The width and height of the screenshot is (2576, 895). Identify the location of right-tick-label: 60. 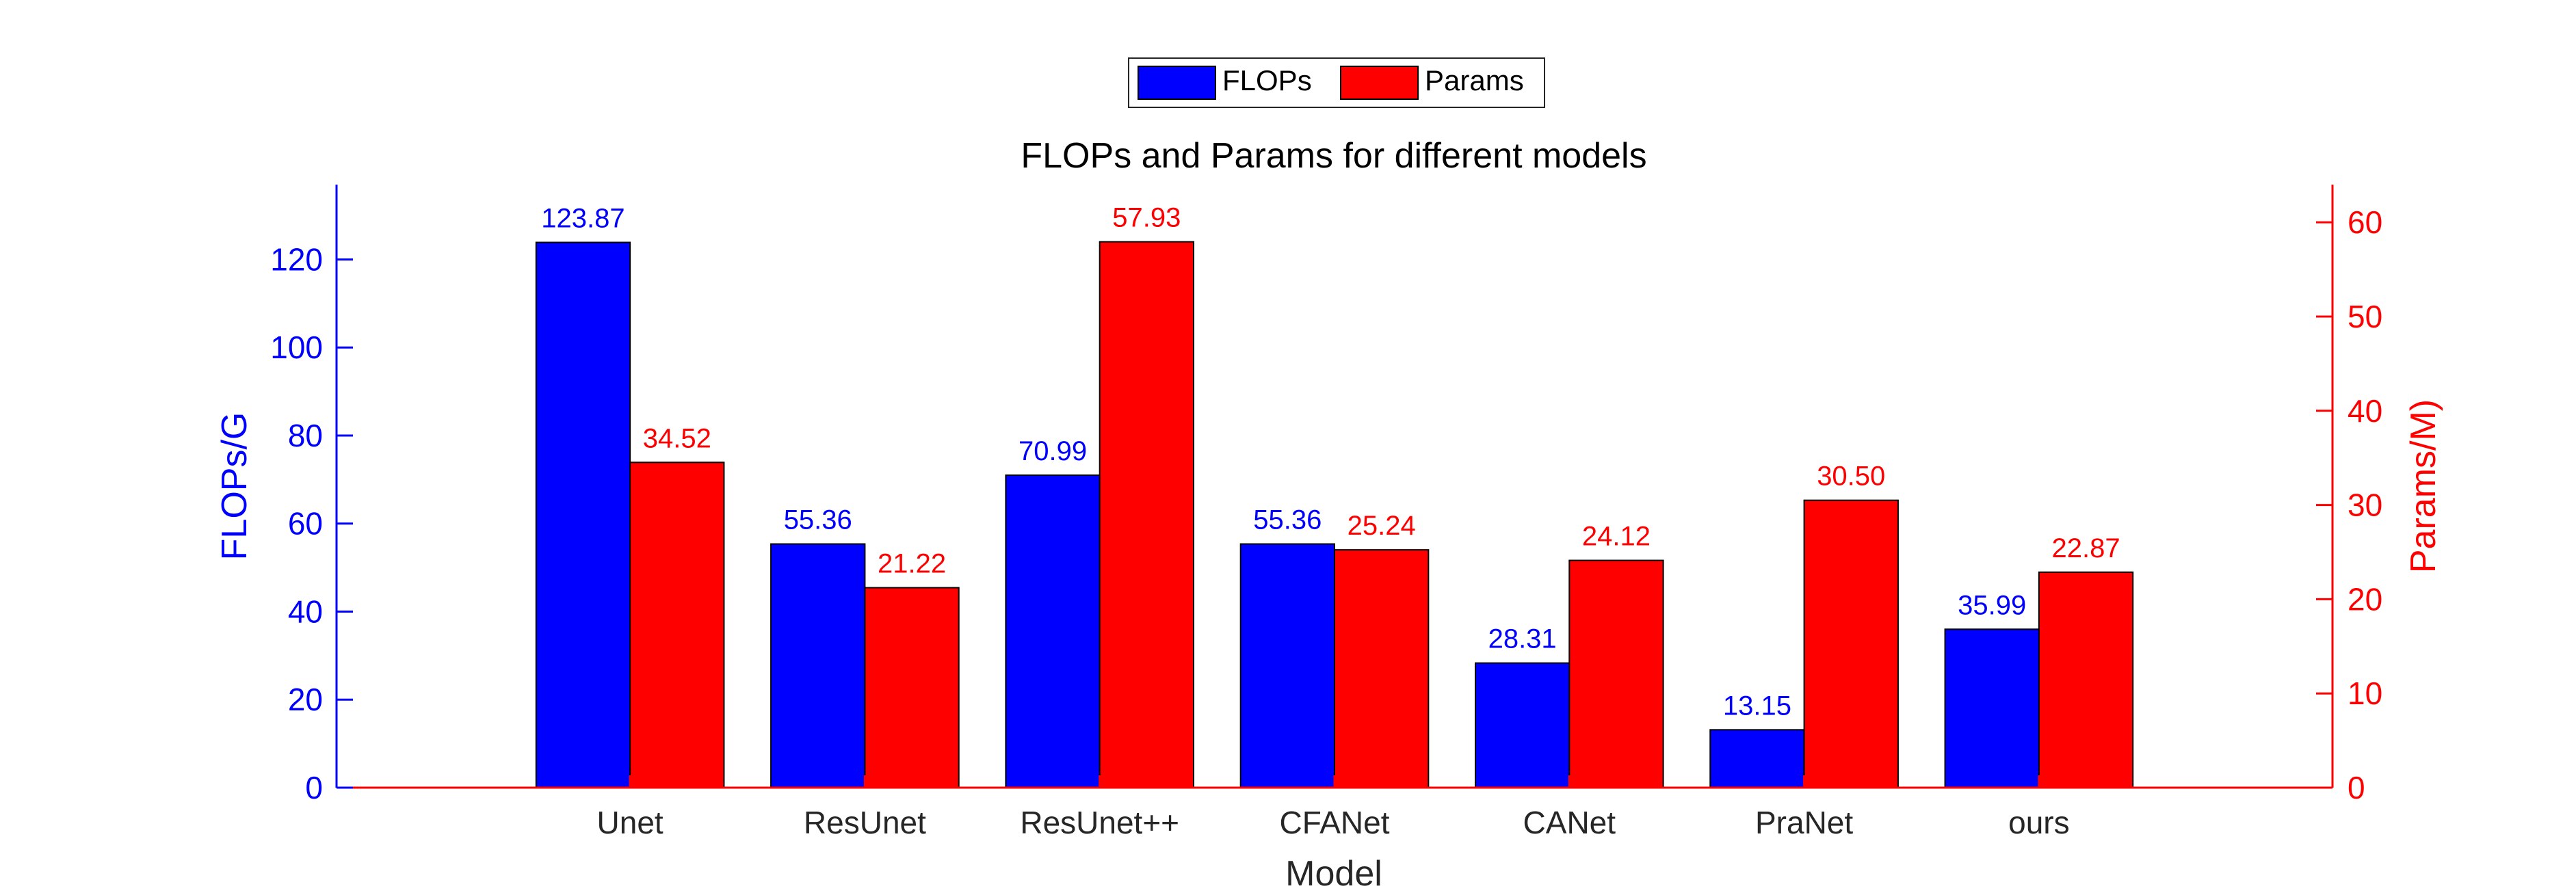
(2365, 222).